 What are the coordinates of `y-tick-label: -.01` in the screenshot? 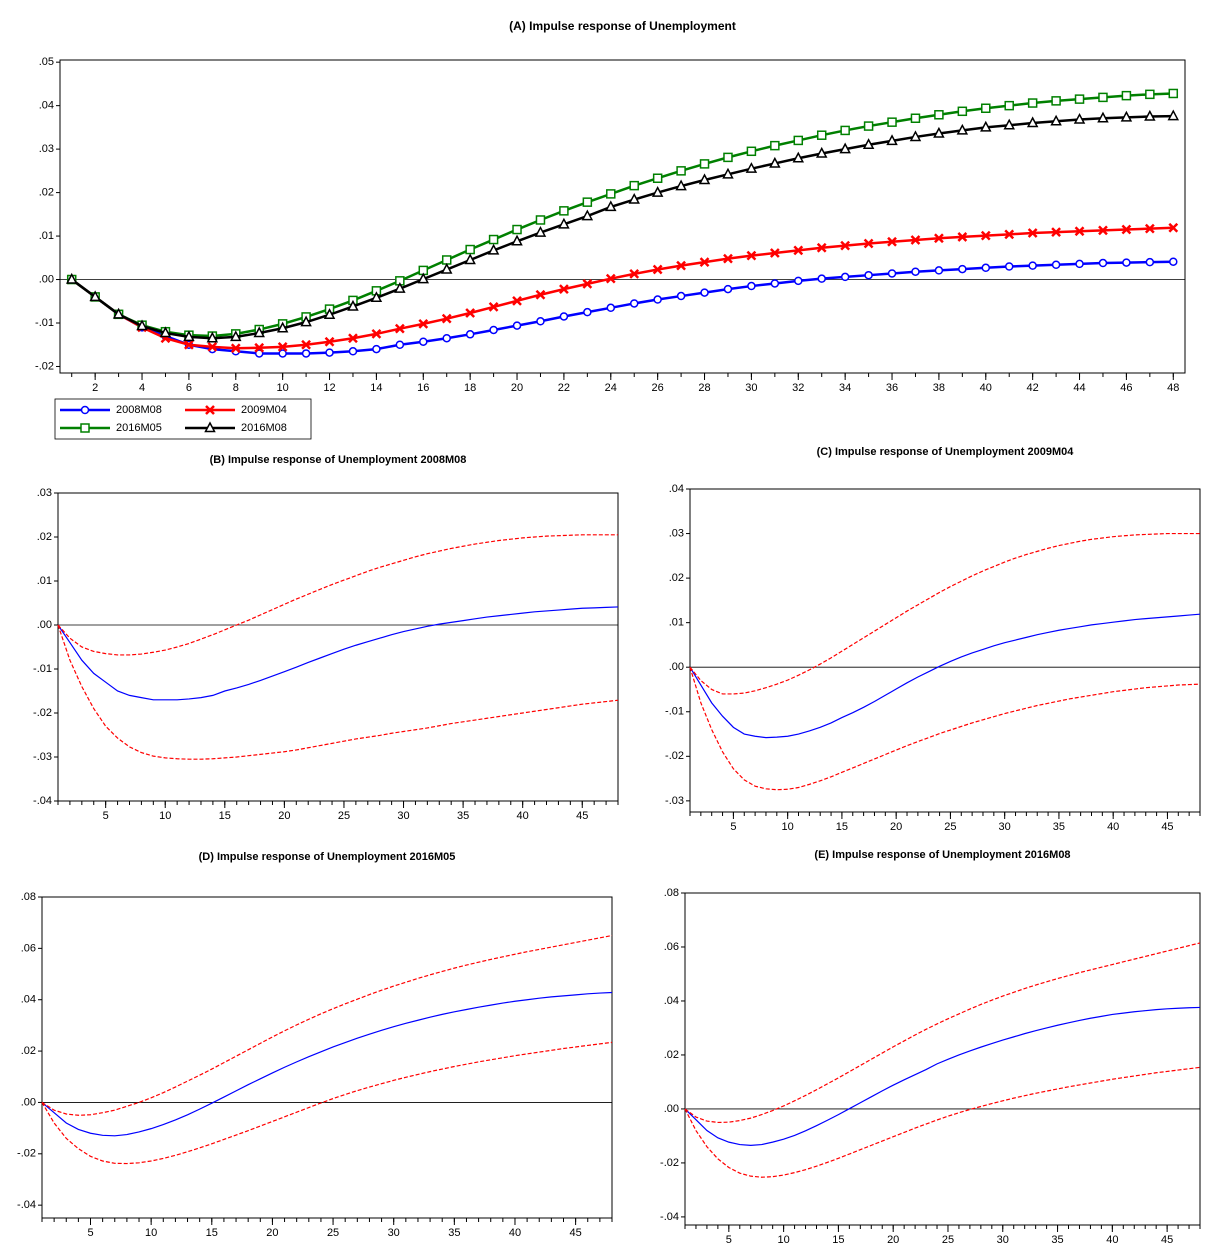 It's located at (42, 669).